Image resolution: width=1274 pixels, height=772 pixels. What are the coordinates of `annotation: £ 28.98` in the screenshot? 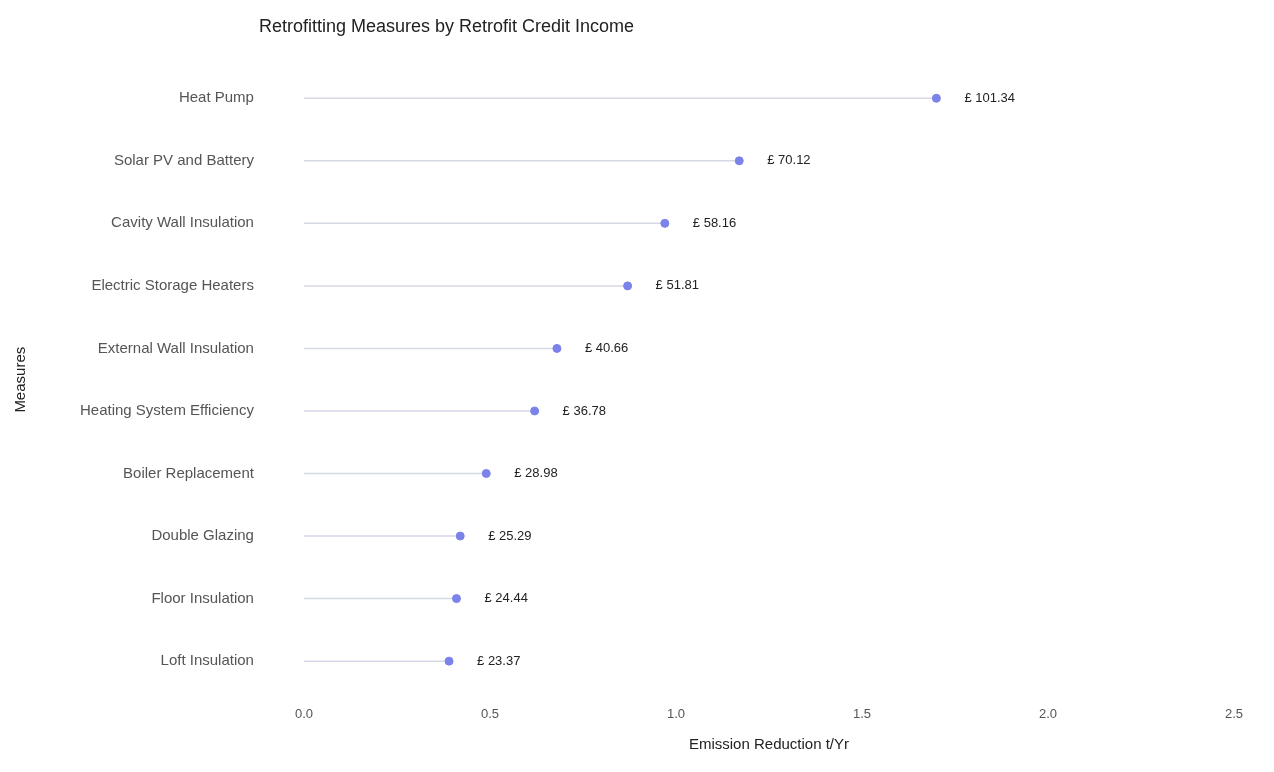 It's located at (536, 473).